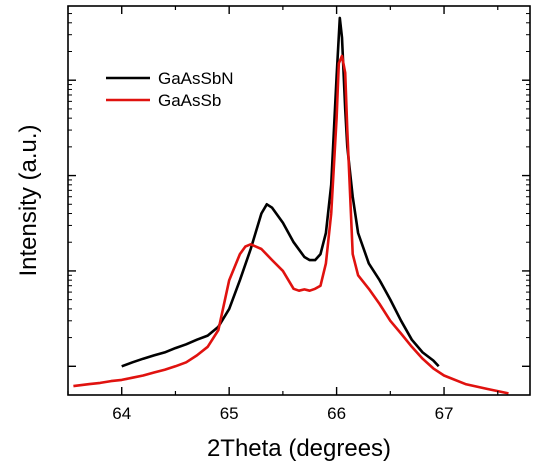  Describe the element at coordinates (196, 78) in the screenshot. I see `legend-label: GaAsSbN` at that location.